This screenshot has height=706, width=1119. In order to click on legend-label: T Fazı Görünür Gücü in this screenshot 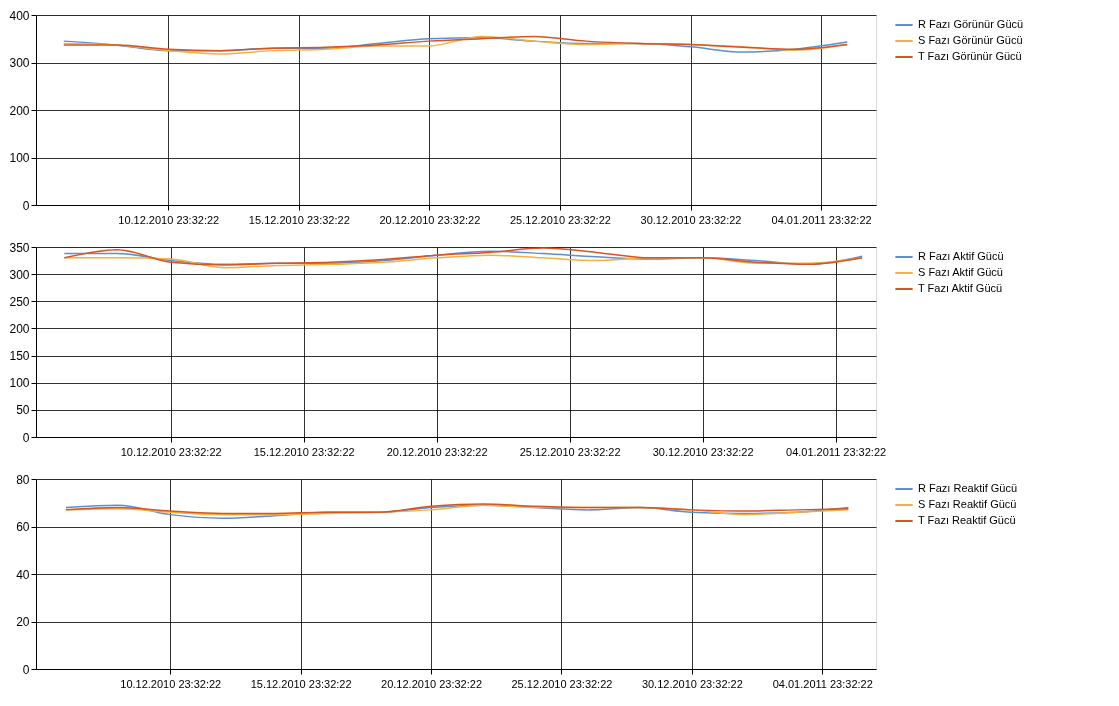, I will do `click(970, 56)`.